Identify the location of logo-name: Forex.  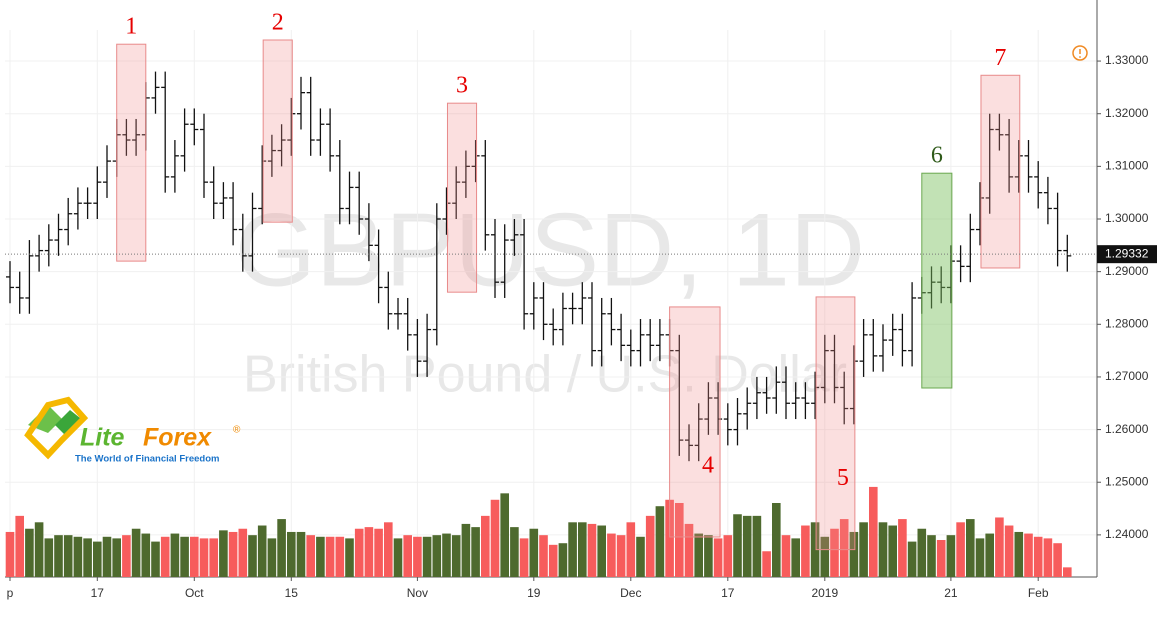
(177, 438).